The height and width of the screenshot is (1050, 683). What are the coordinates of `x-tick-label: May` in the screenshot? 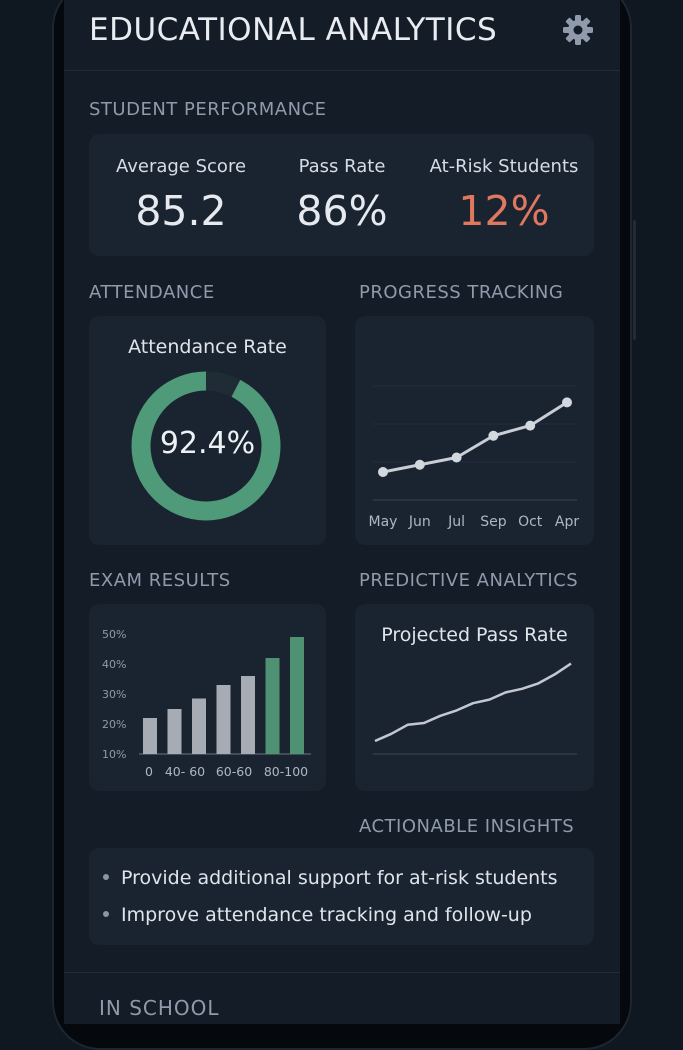 It's located at (383, 522).